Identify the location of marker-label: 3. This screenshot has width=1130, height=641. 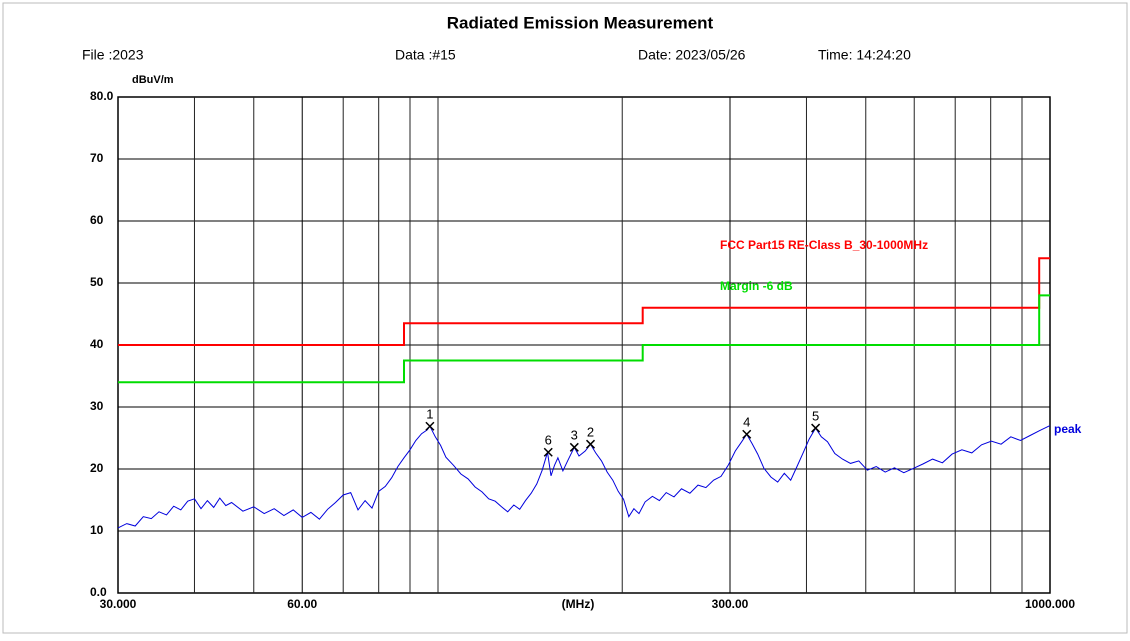
(574, 435).